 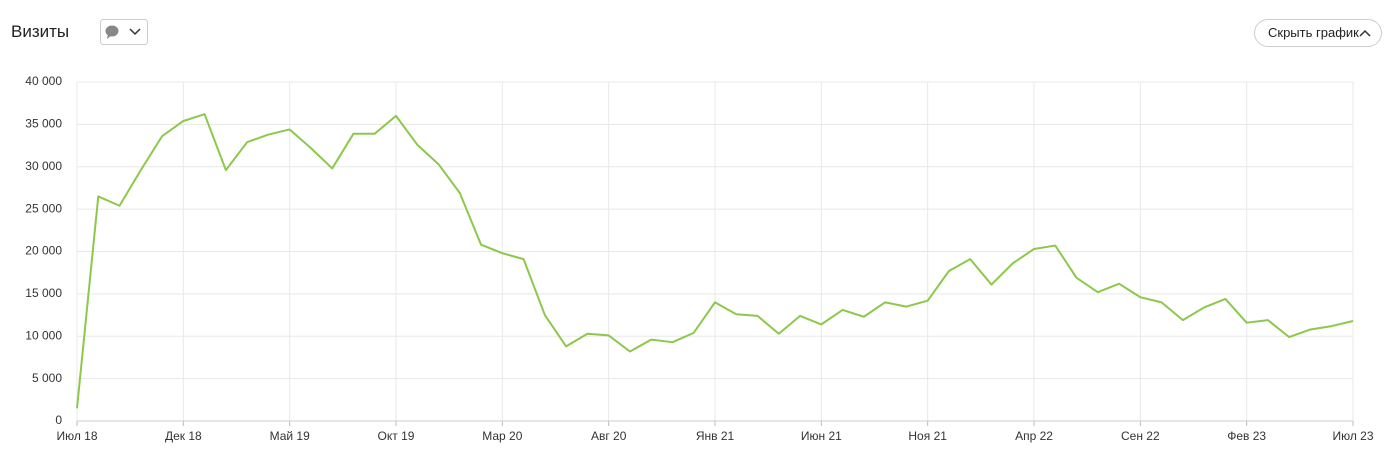 What do you see at coordinates (1034, 436) in the screenshot?
I see `x-tick-label: Апр 22` at bounding box center [1034, 436].